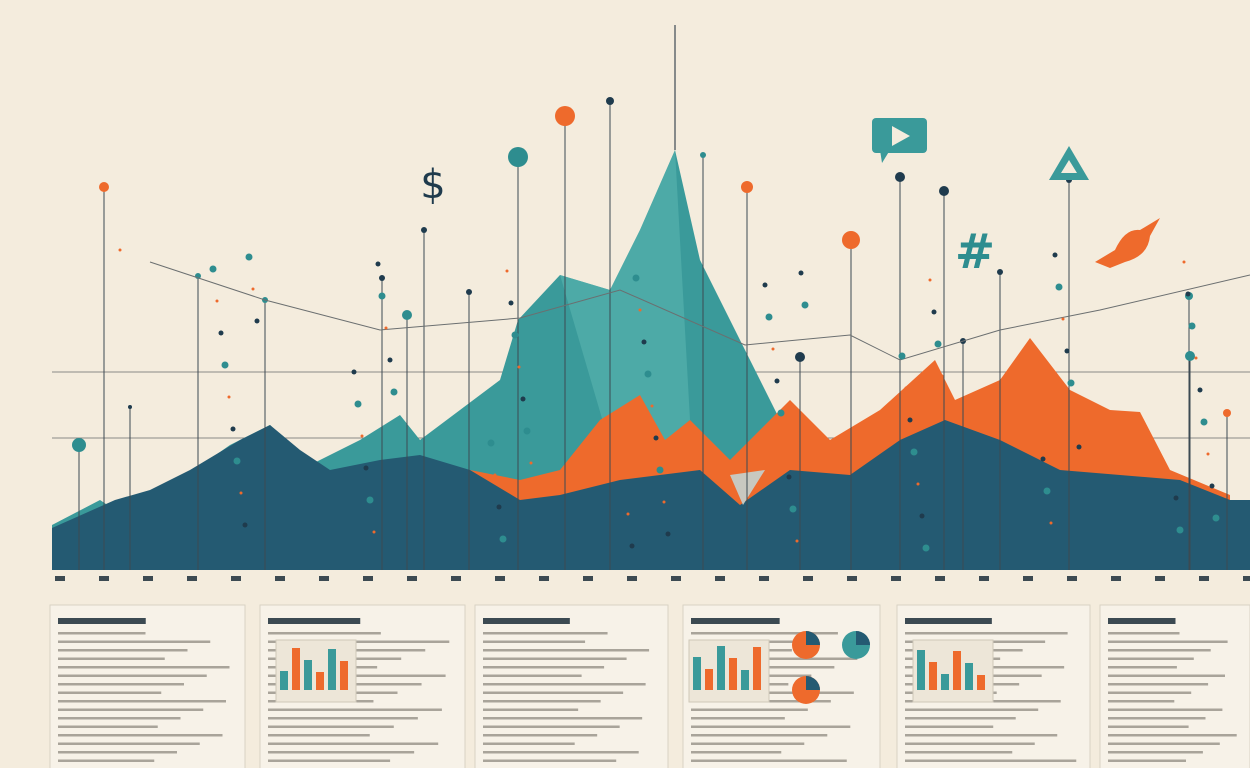 Image resolution: width=1250 pixels, height=768 pixels. Describe the element at coordinates (432, 185) in the screenshot. I see `dollar-symbol: $` at that location.